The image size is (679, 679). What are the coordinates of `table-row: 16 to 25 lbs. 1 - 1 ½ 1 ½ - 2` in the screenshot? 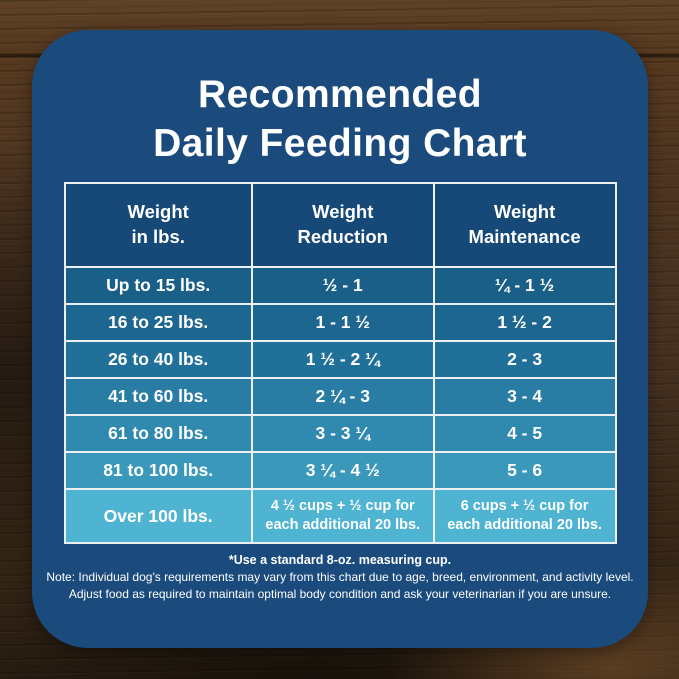 It's located at (340, 322).